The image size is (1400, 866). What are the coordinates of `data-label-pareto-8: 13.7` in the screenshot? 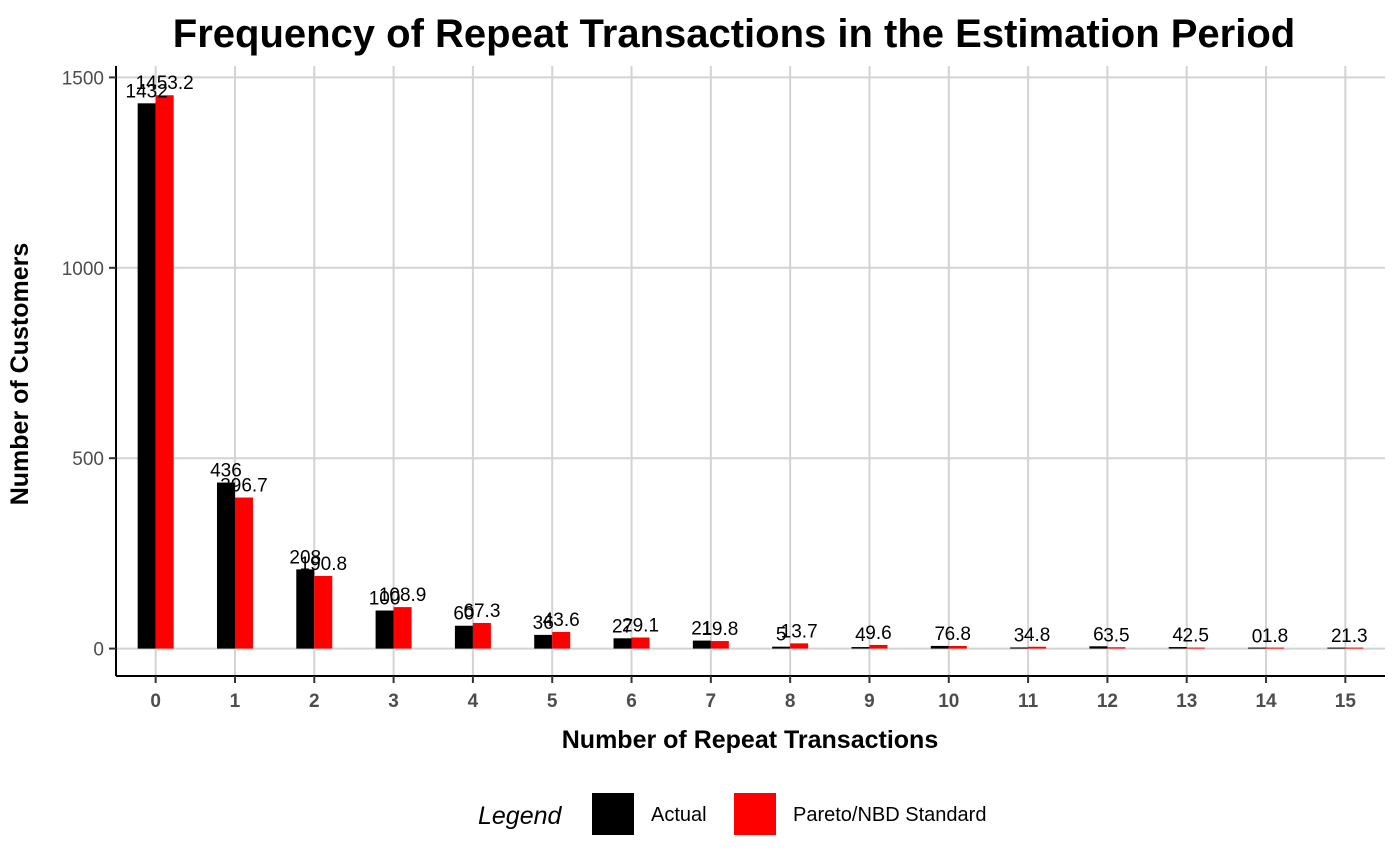 It's located at (799, 631).